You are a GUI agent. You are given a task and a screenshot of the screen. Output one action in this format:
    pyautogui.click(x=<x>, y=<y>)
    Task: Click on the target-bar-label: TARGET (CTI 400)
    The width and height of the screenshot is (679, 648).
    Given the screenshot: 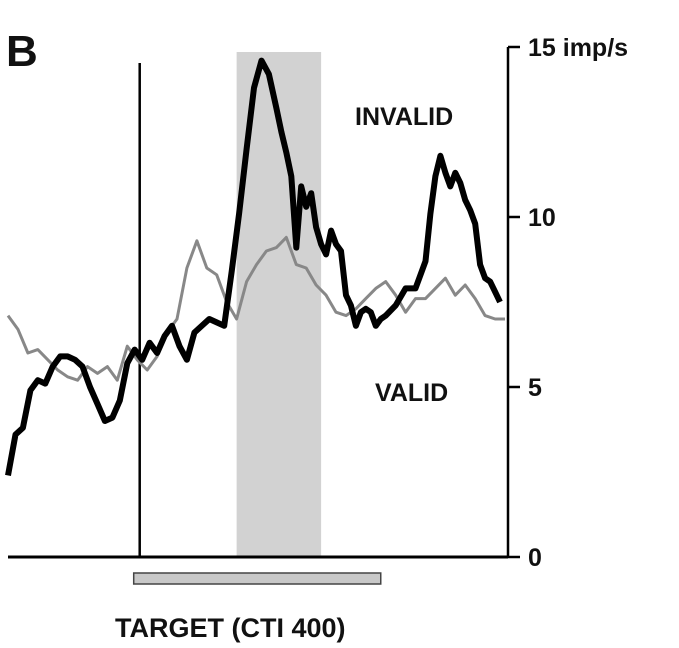 What is the action you would take?
    pyautogui.click(x=230, y=628)
    